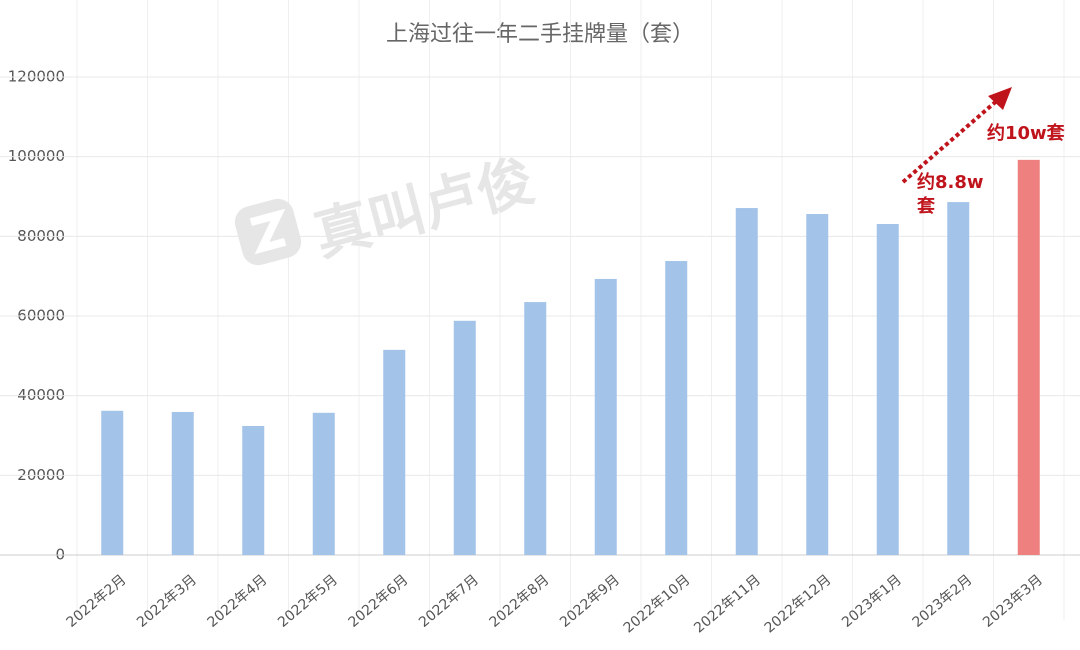 The height and width of the screenshot is (650, 1080). I want to click on x-tick-label: 2022年6月, so click(379, 601).